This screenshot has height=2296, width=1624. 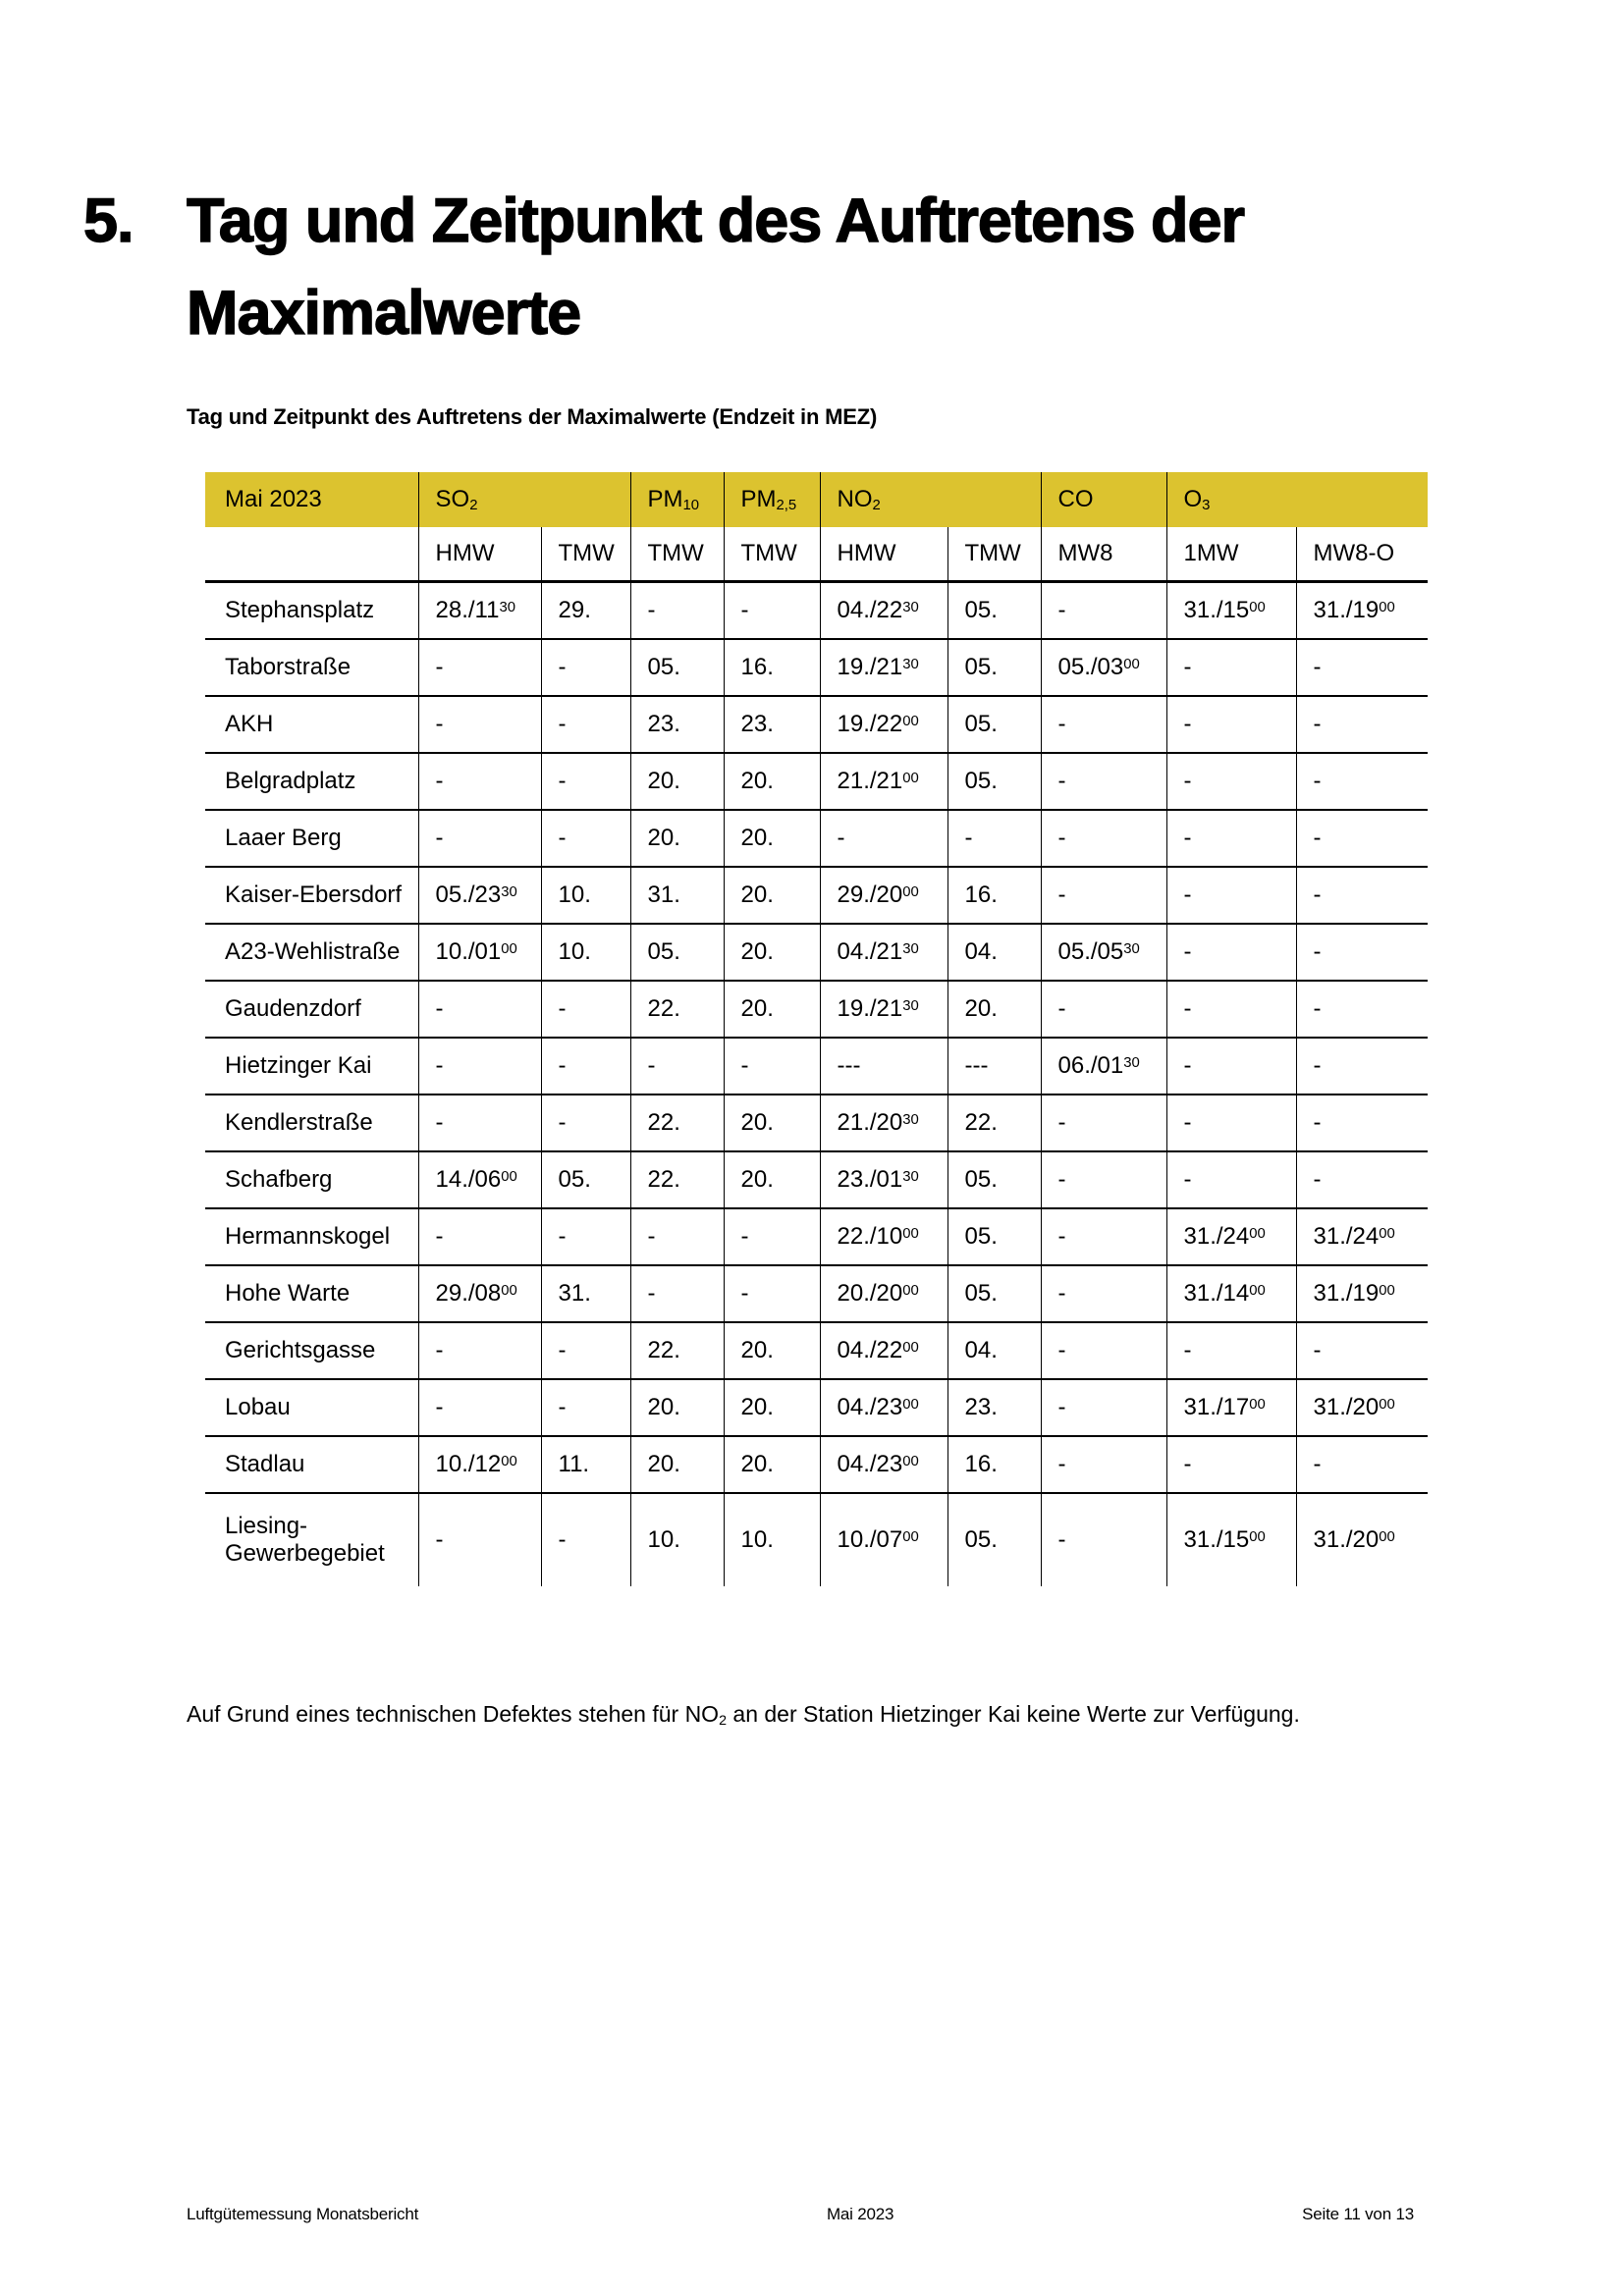 I want to click on value-cell: 21./2030, so click(x=883, y=1123).